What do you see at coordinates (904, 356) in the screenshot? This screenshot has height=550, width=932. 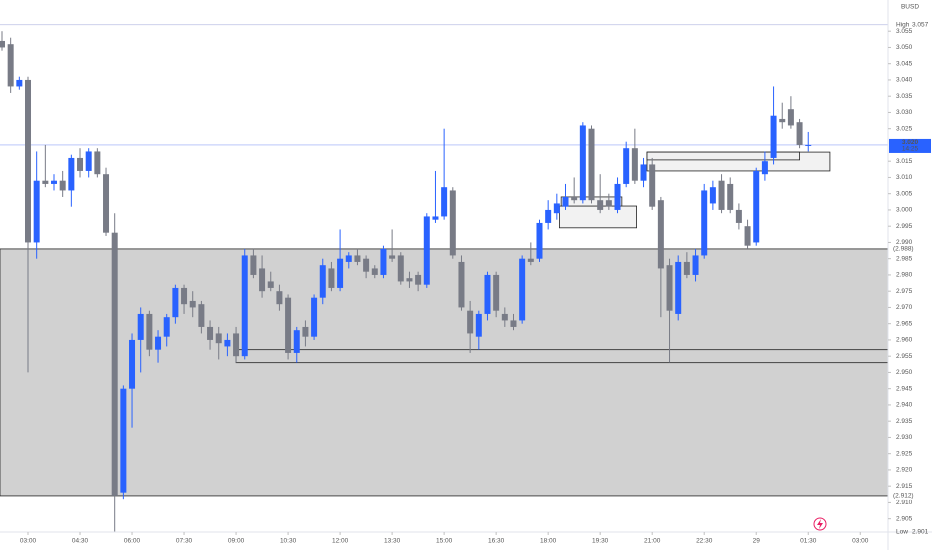 I see `y-tick-label: 2.955` at bounding box center [904, 356].